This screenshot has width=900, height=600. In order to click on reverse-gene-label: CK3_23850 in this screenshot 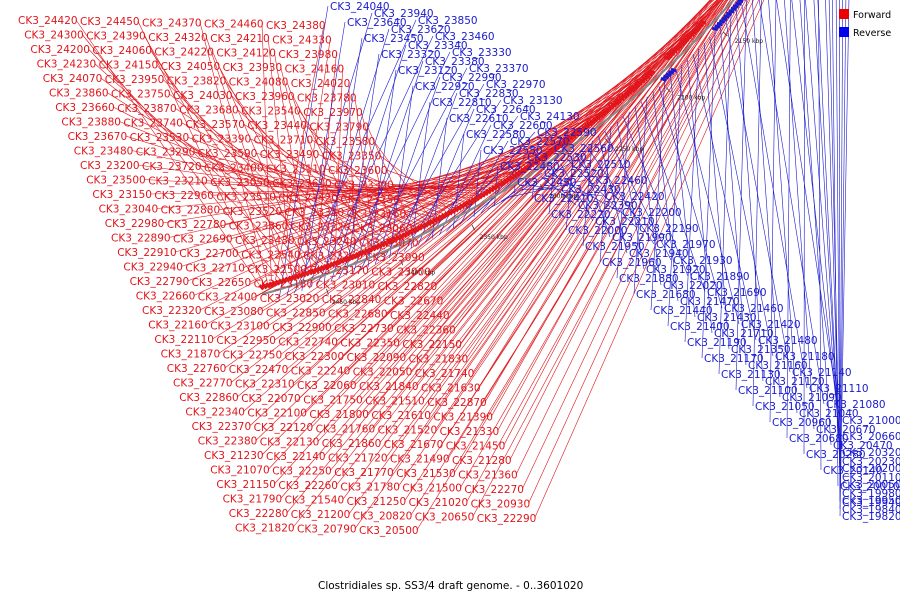, I will do `click(448, 21)`.